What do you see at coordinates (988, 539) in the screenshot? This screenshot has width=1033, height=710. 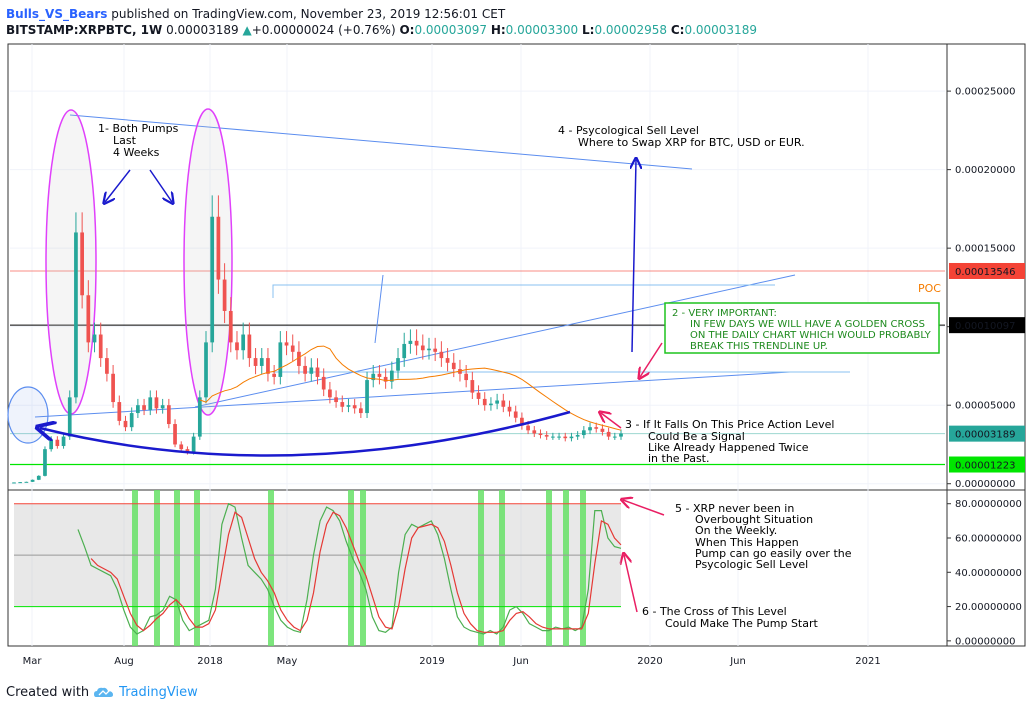 I see `osc-tick-label: 60.00000000` at bounding box center [988, 539].